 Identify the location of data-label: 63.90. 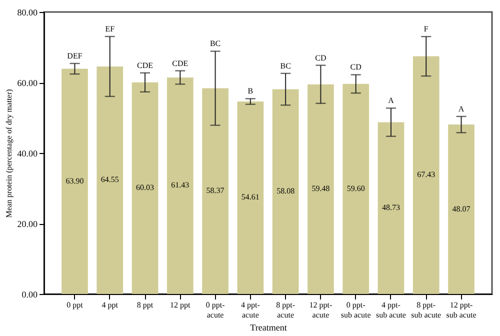
(75, 181).